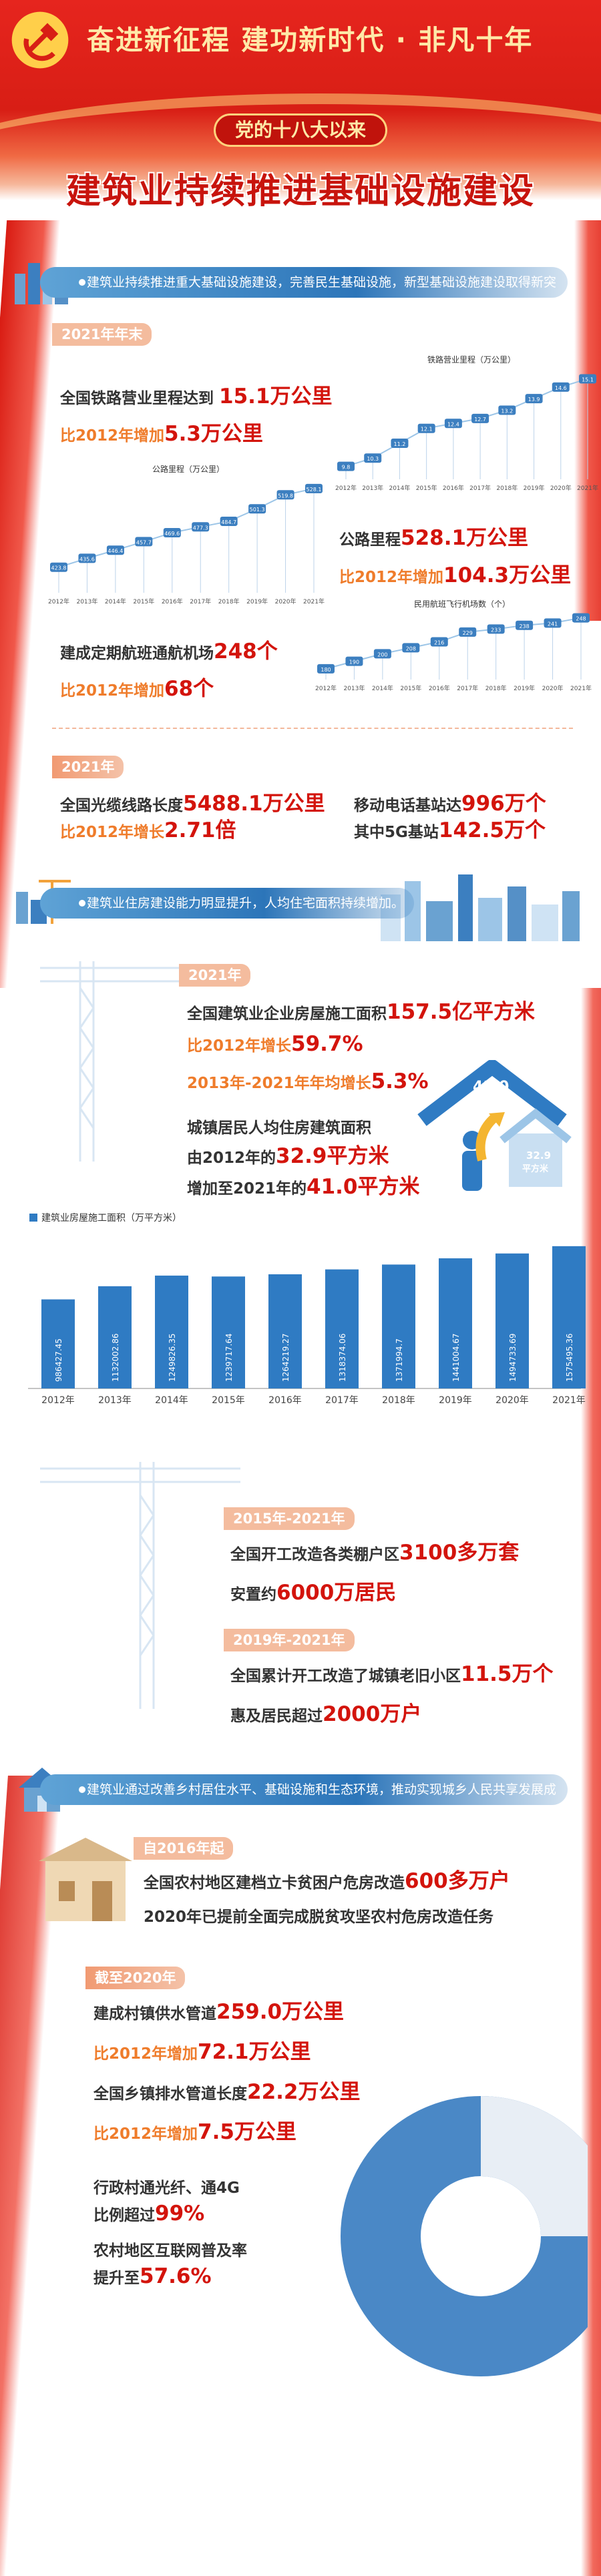 The width and height of the screenshot is (601, 2576). Describe the element at coordinates (354, 663) in the screenshot. I see `data-label: 190` at that location.